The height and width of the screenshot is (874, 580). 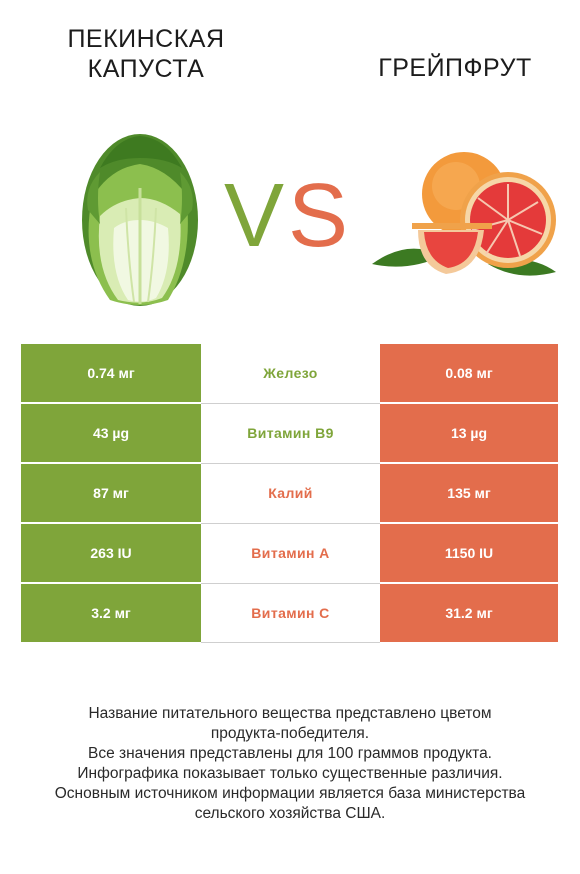 I want to click on nutrient-name: Калий, so click(x=290, y=493).